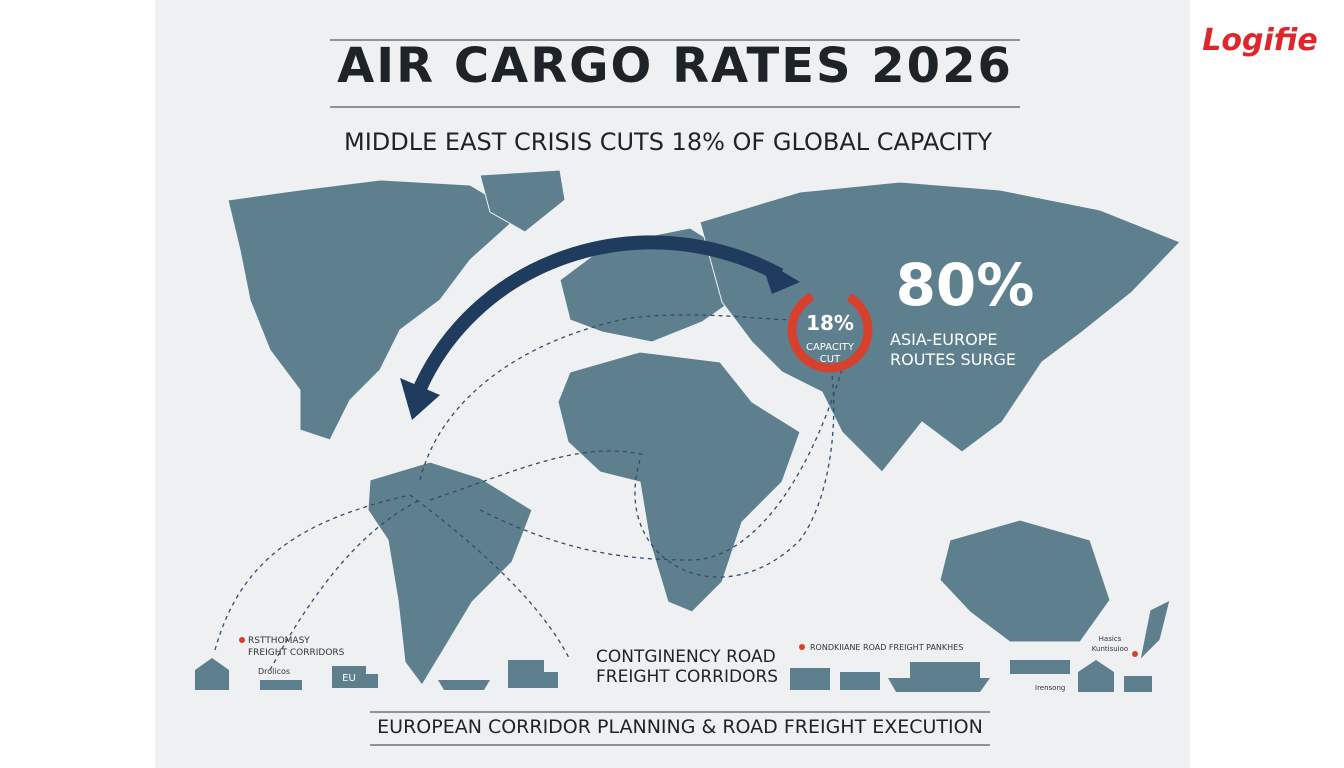  What do you see at coordinates (522, 201) in the screenshot?
I see `greenland` at bounding box center [522, 201].